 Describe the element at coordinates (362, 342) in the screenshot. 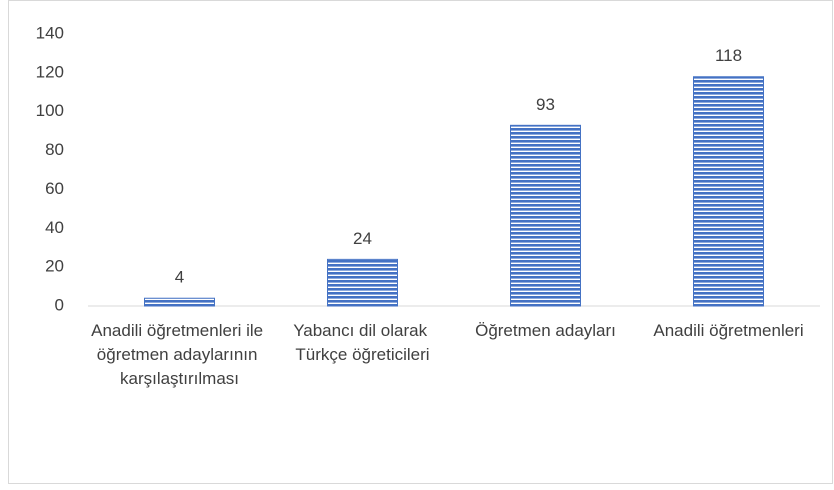

I see `x-tick-label: Yabancı dil olarak Türkçe öğreticileri` at that location.